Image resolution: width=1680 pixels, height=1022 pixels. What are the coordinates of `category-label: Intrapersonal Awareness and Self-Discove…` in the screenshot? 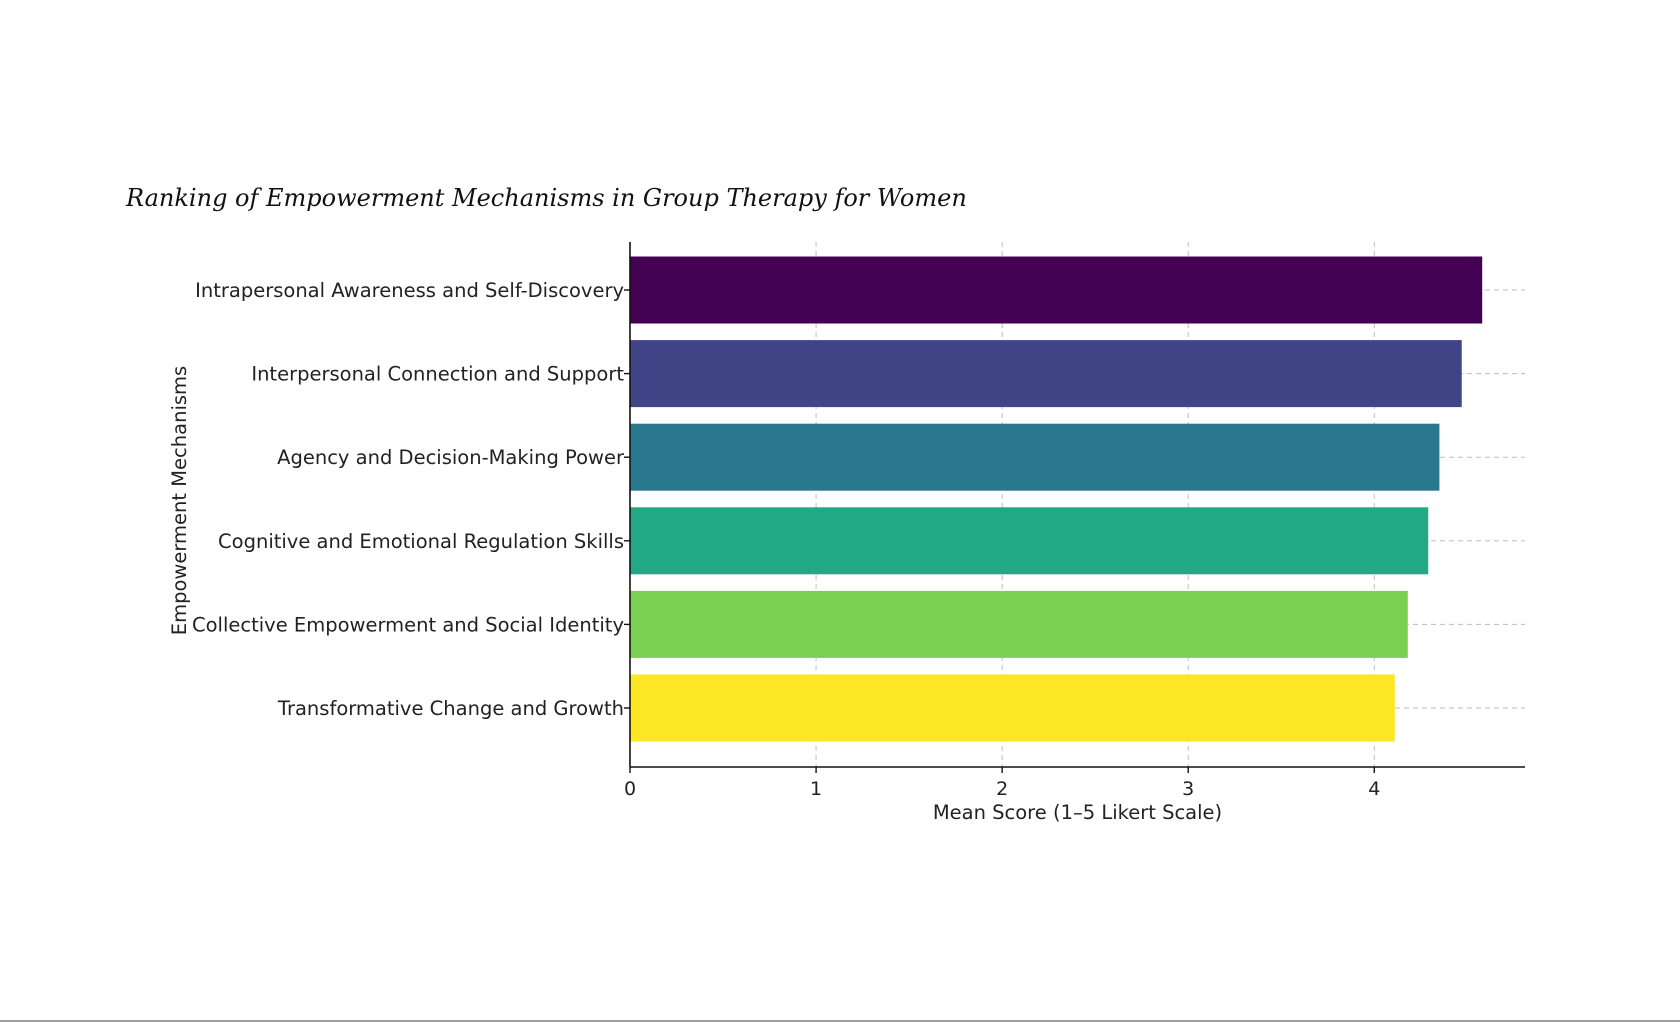 It's located at (409, 290).